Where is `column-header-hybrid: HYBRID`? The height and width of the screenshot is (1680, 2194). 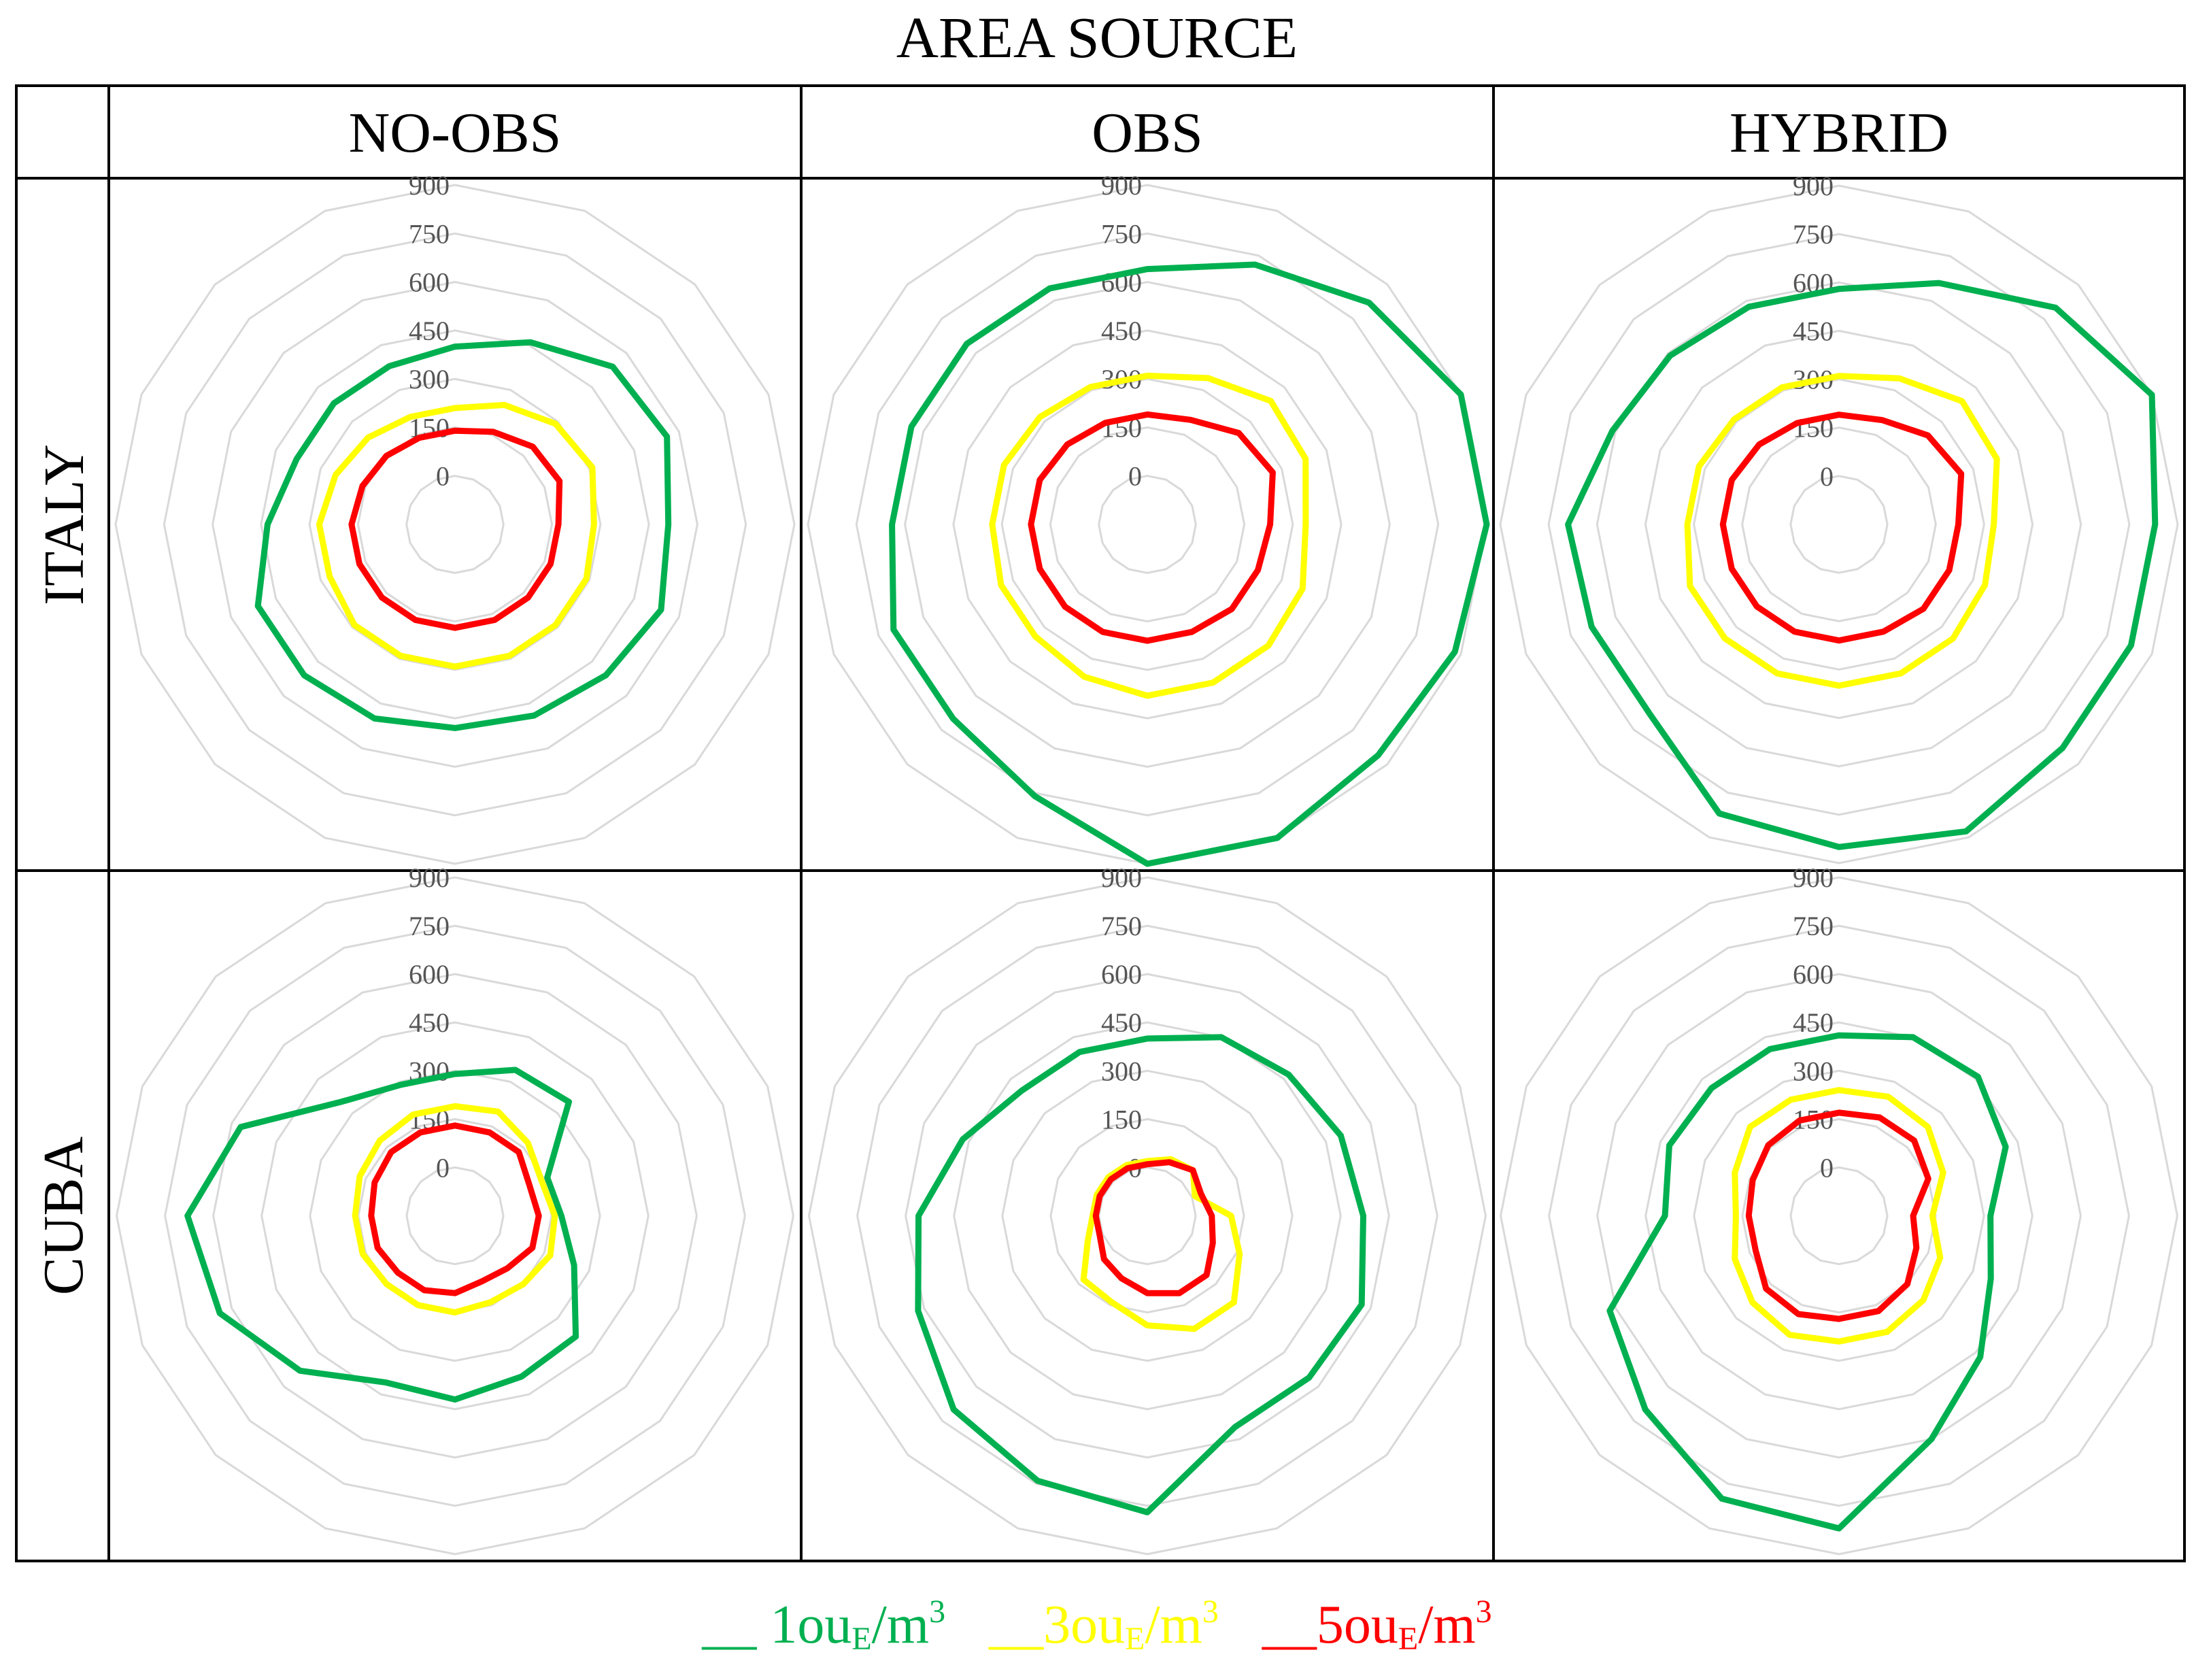
column-header-hybrid: HYBRID is located at coordinates (1838, 133).